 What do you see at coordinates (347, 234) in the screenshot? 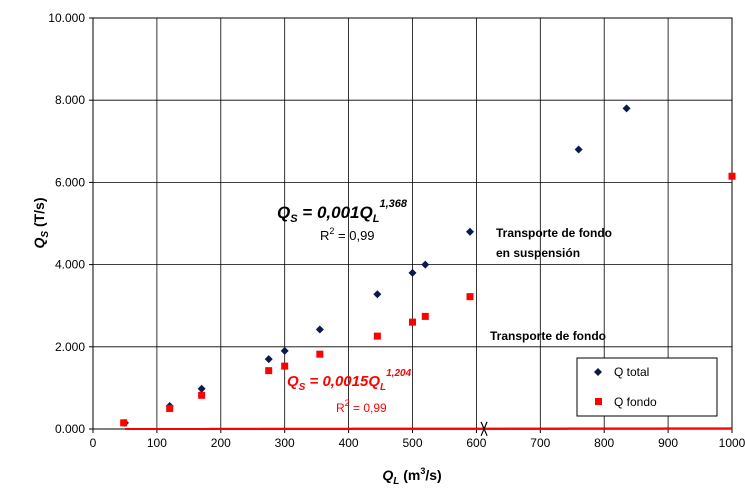
I see `r2-total: R2 = 0,99` at bounding box center [347, 234].